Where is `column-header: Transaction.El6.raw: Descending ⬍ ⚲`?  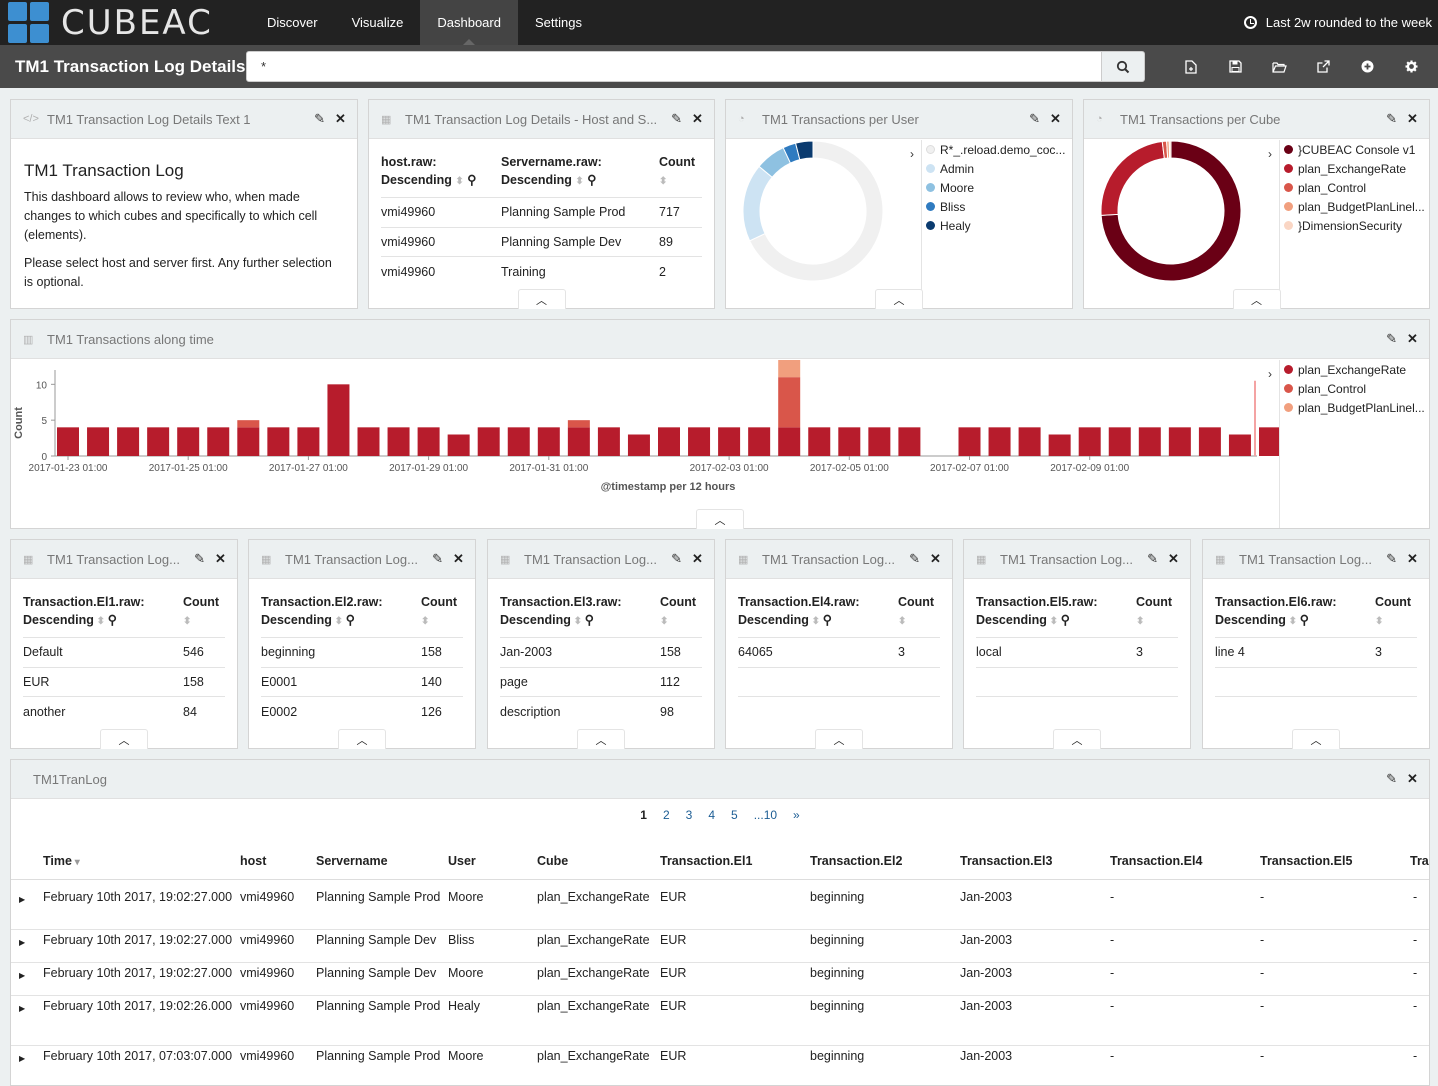
column-header: Transaction.El6.raw: Descending ⬍ ⚲ is located at coordinates (1276, 611).